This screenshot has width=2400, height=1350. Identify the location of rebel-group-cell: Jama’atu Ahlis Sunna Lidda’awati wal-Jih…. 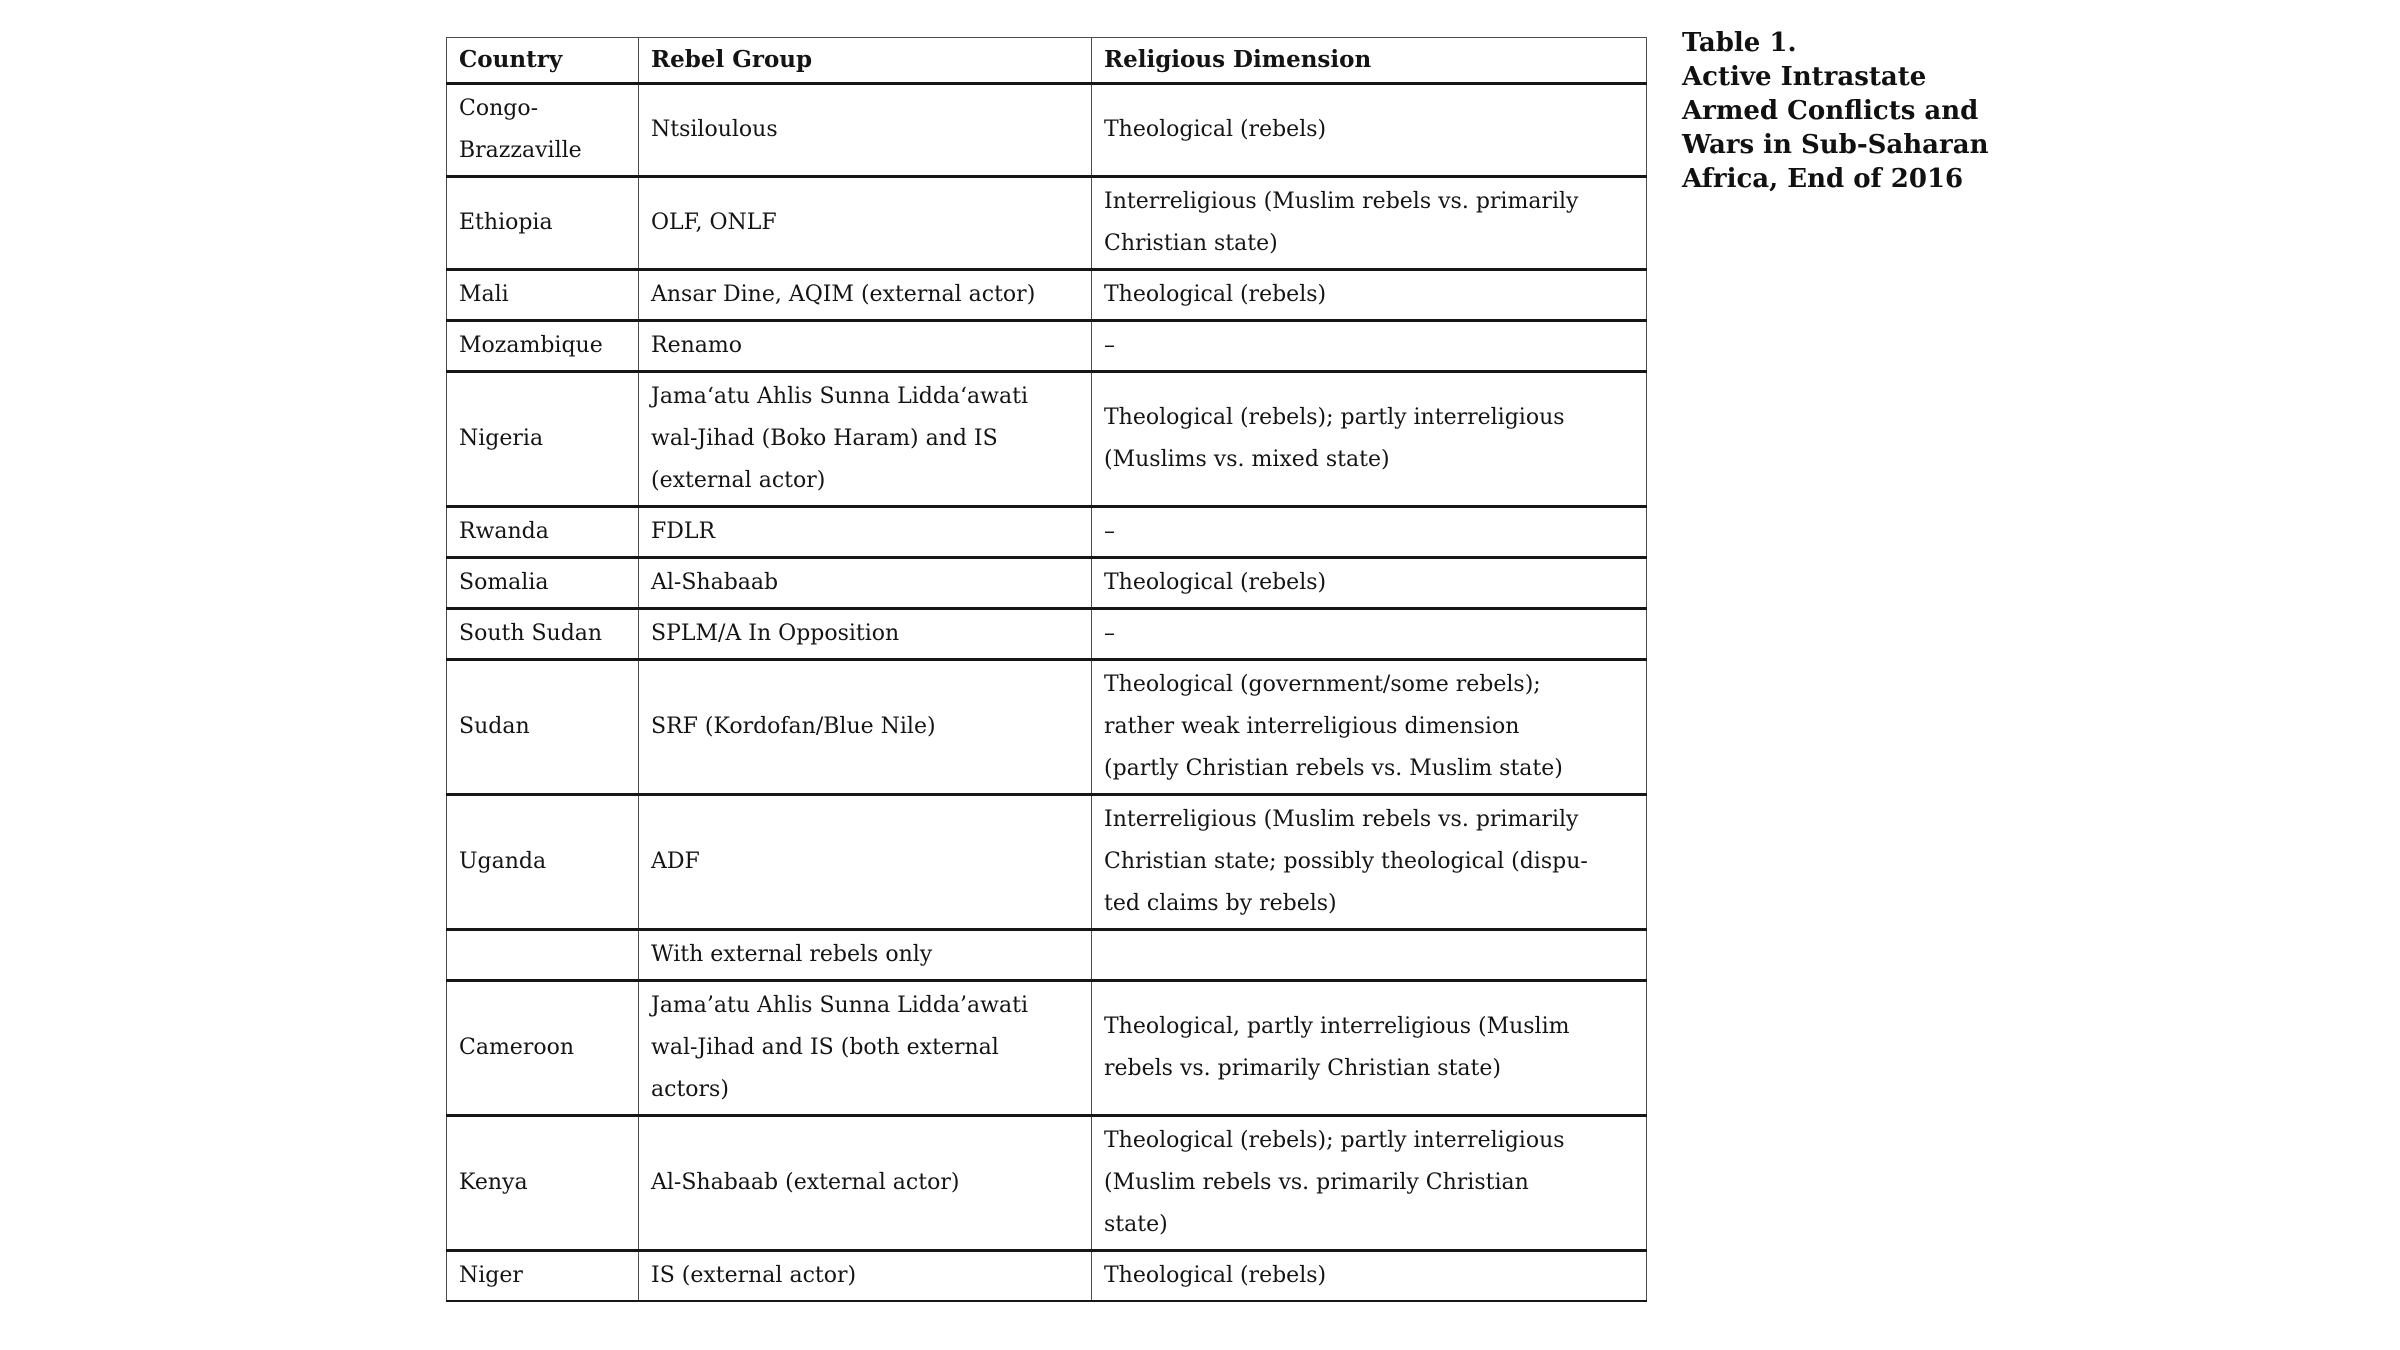
(865, 1048).